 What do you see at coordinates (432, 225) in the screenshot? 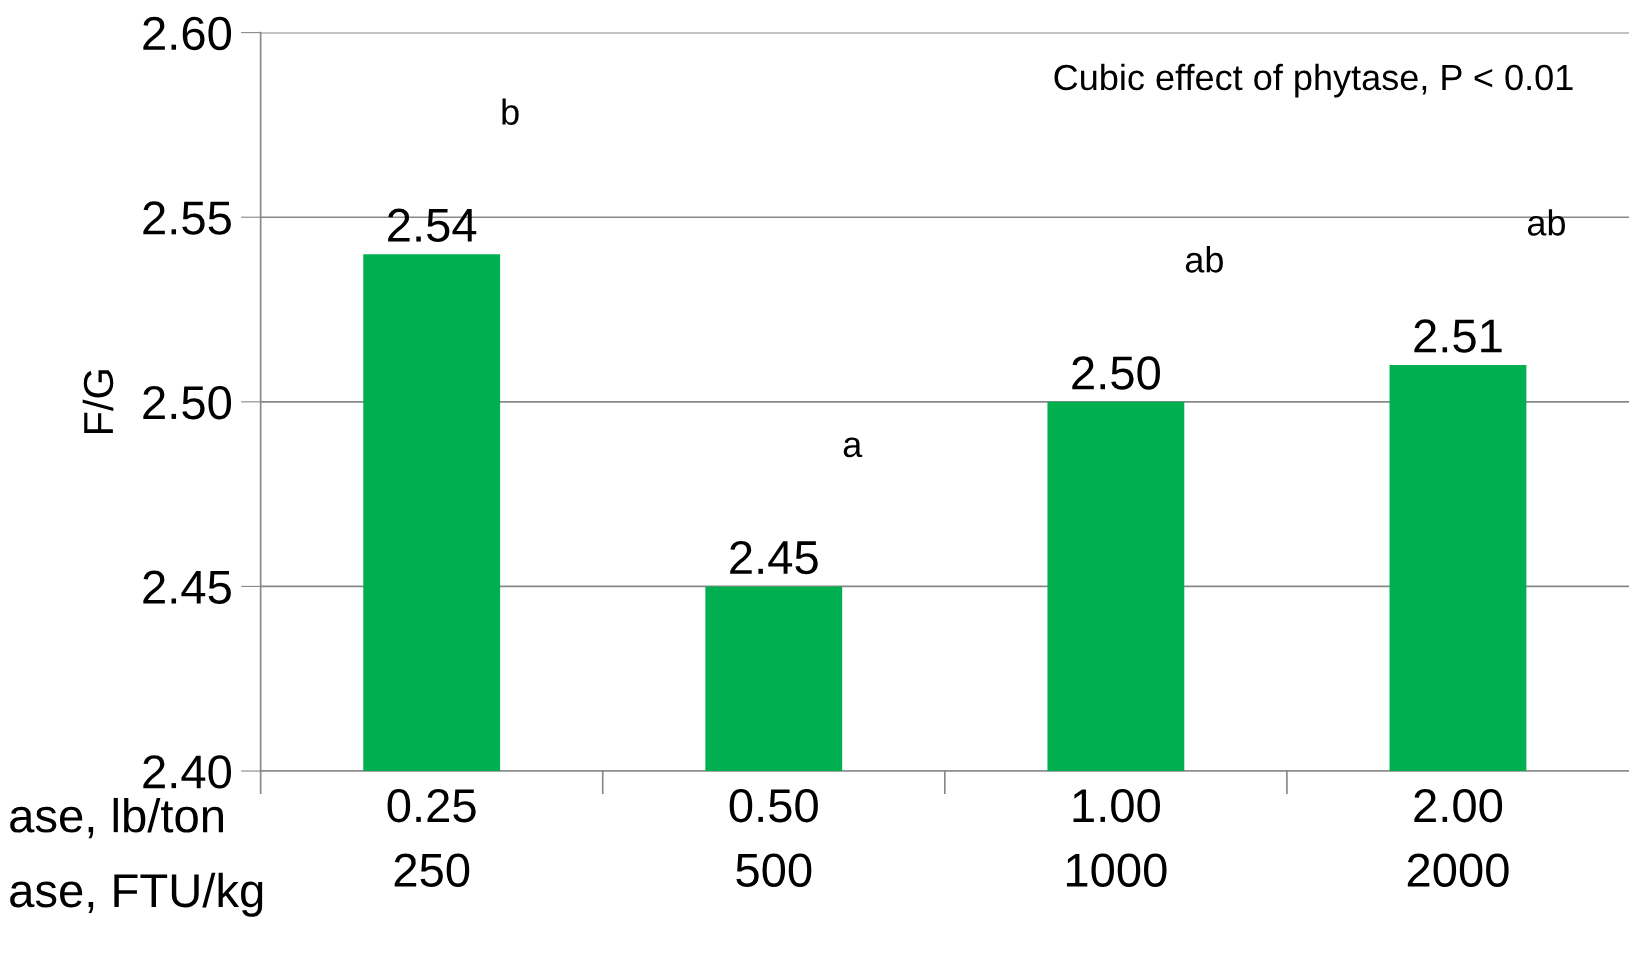
I see `data-label: 2.54` at bounding box center [432, 225].